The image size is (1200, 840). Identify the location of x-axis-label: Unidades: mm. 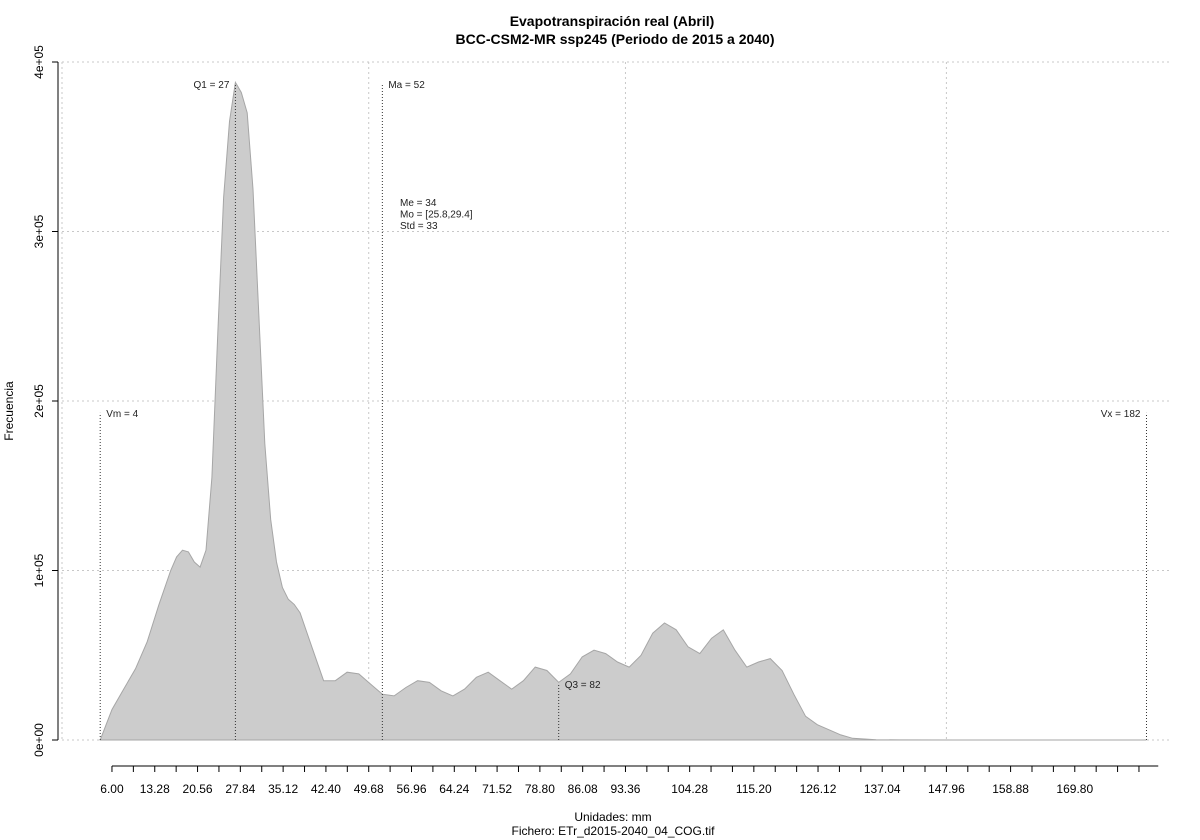
(612, 817).